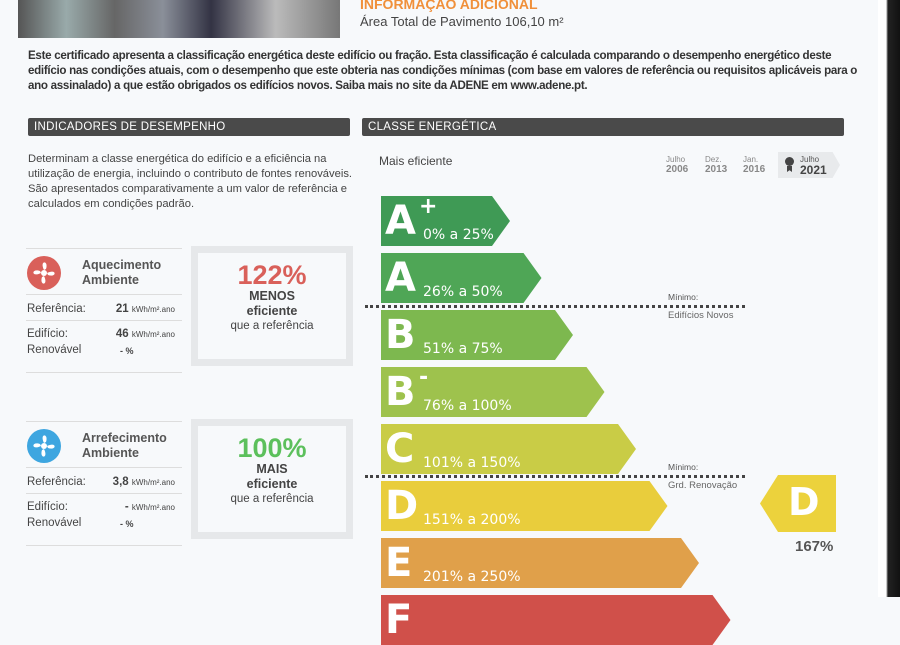  I want to click on indicator-title: Arrefecimento Ambiente, so click(124, 445).